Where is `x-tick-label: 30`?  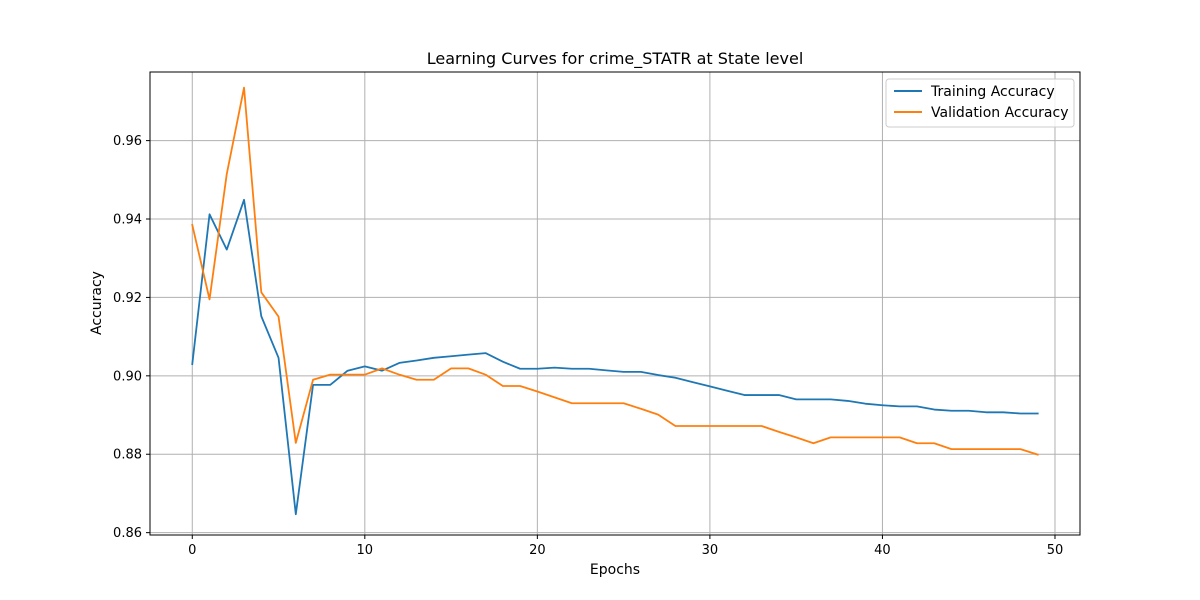 x-tick-label: 30 is located at coordinates (710, 550).